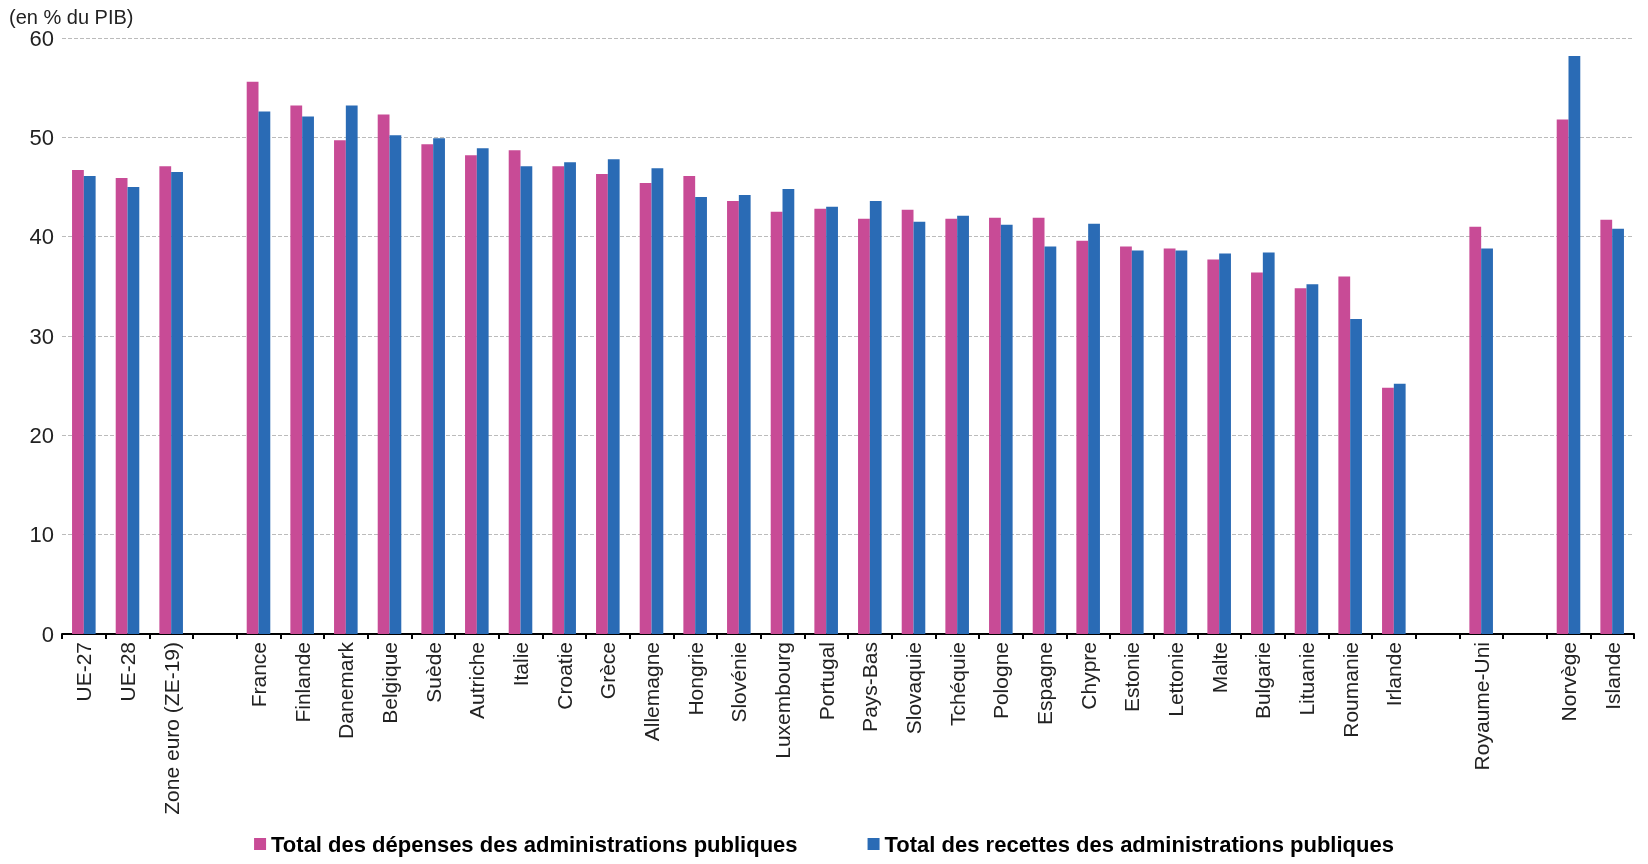 The height and width of the screenshot is (864, 1648). I want to click on x-tick-label: Pologne, so click(1001, 681).